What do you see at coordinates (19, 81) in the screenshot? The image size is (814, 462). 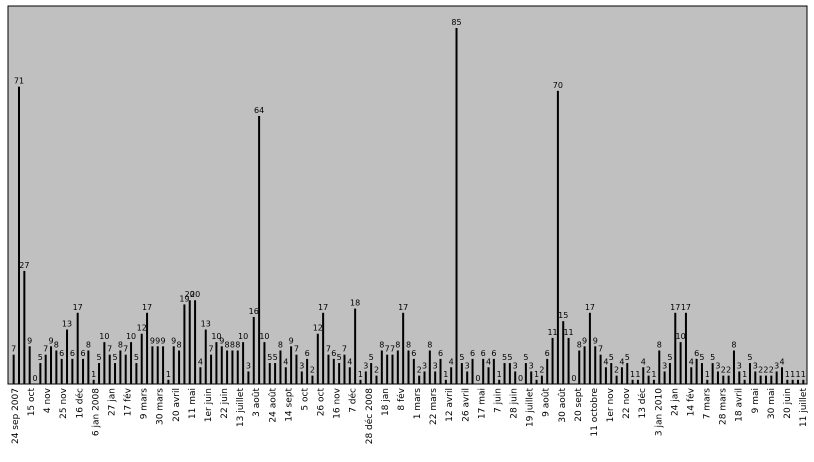 I see `data-label: 71` at bounding box center [19, 81].